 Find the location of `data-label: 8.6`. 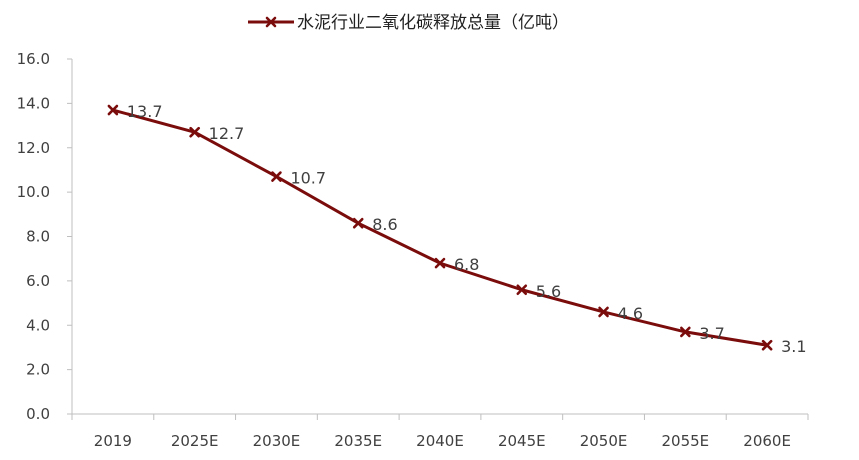

data-label: 8.6 is located at coordinates (384, 224).